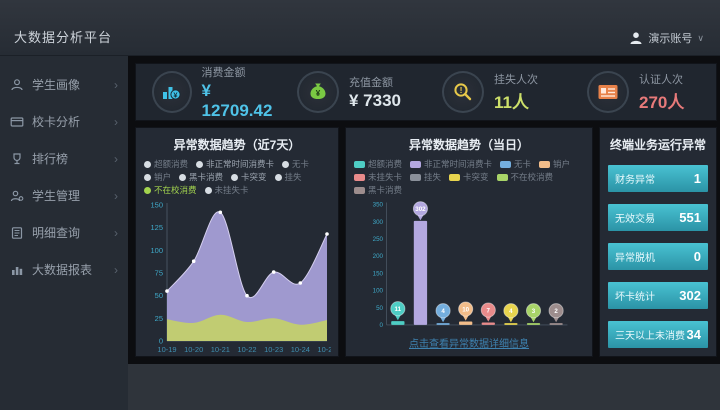  What do you see at coordinates (534, 311) in the screenshot?
I see `svg-text: 3` at bounding box center [534, 311].